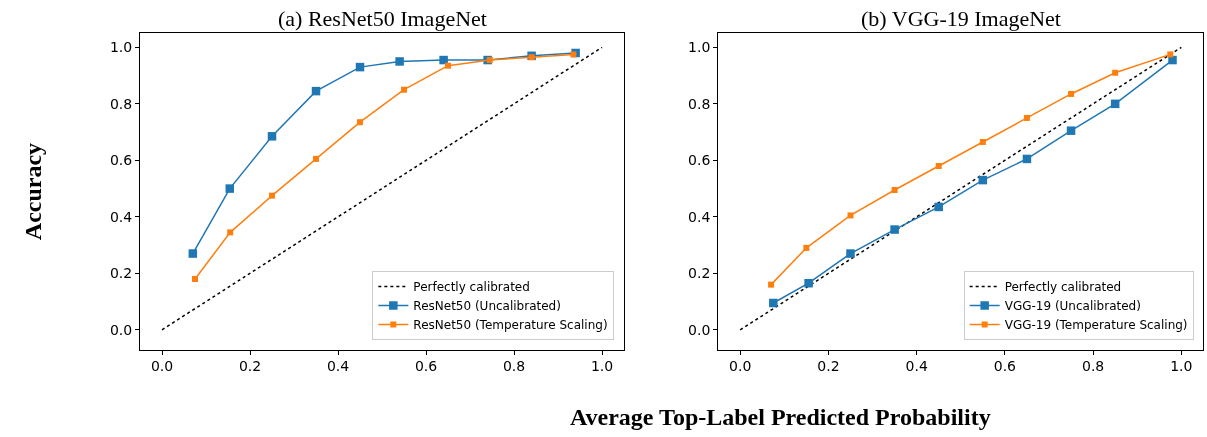 The width and height of the screenshot is (1207, 437). What do you see at coordinates (382, 18) in the screenshot?
I see `chart-title: (a) ResNet50 ImageNet` at bounding box center [382, 18].